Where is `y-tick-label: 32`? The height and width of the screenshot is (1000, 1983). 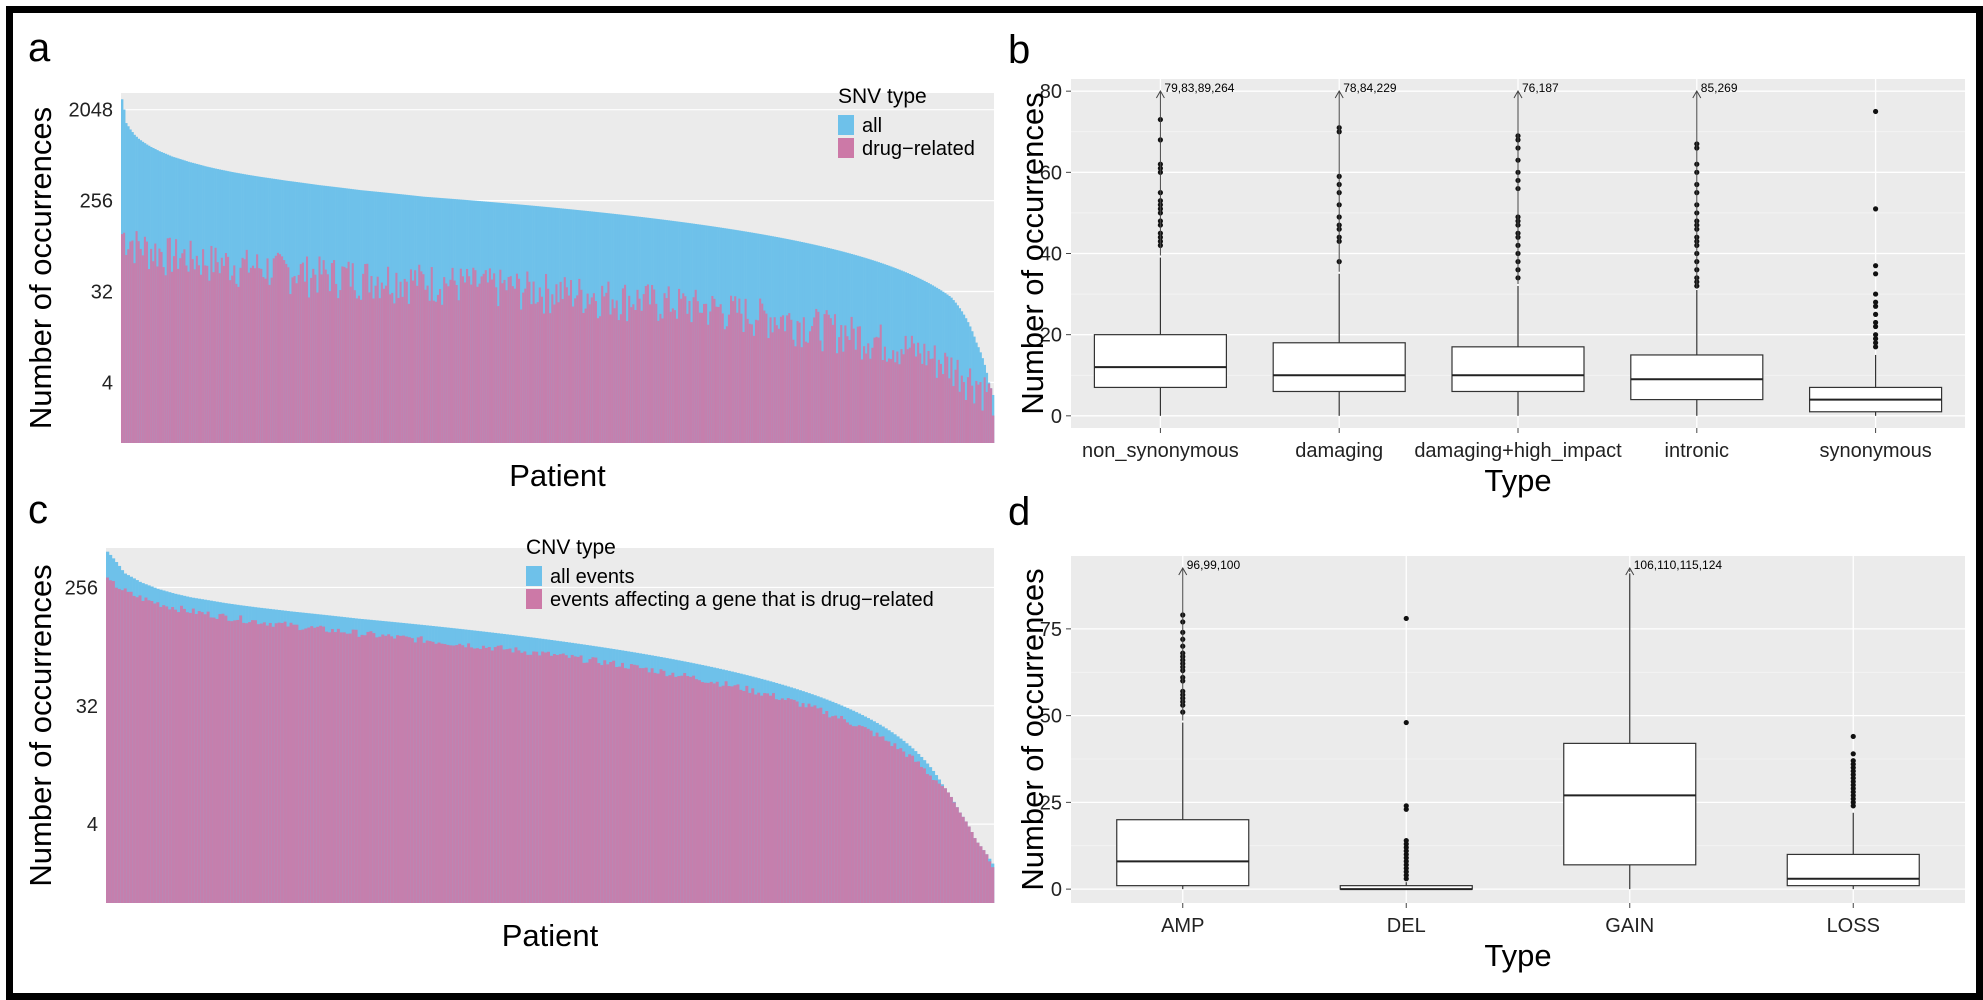 y-tick-label: 32 is located at coordinates (87, 707).